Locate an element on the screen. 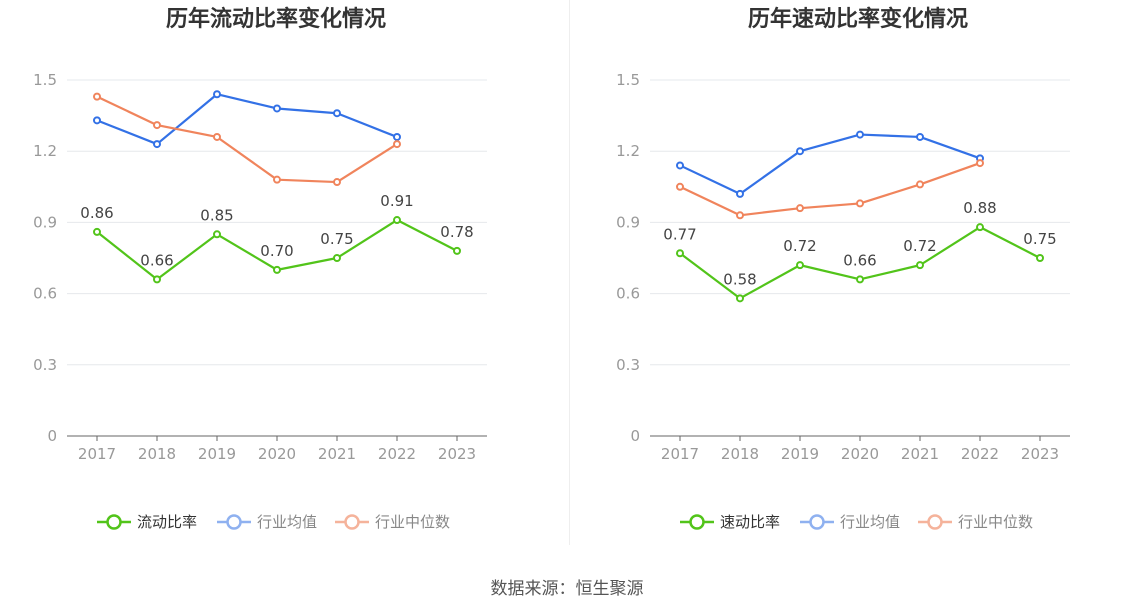 The image size is (1134, 612). data-label: 0.91 is located at coordinates (396, 201).